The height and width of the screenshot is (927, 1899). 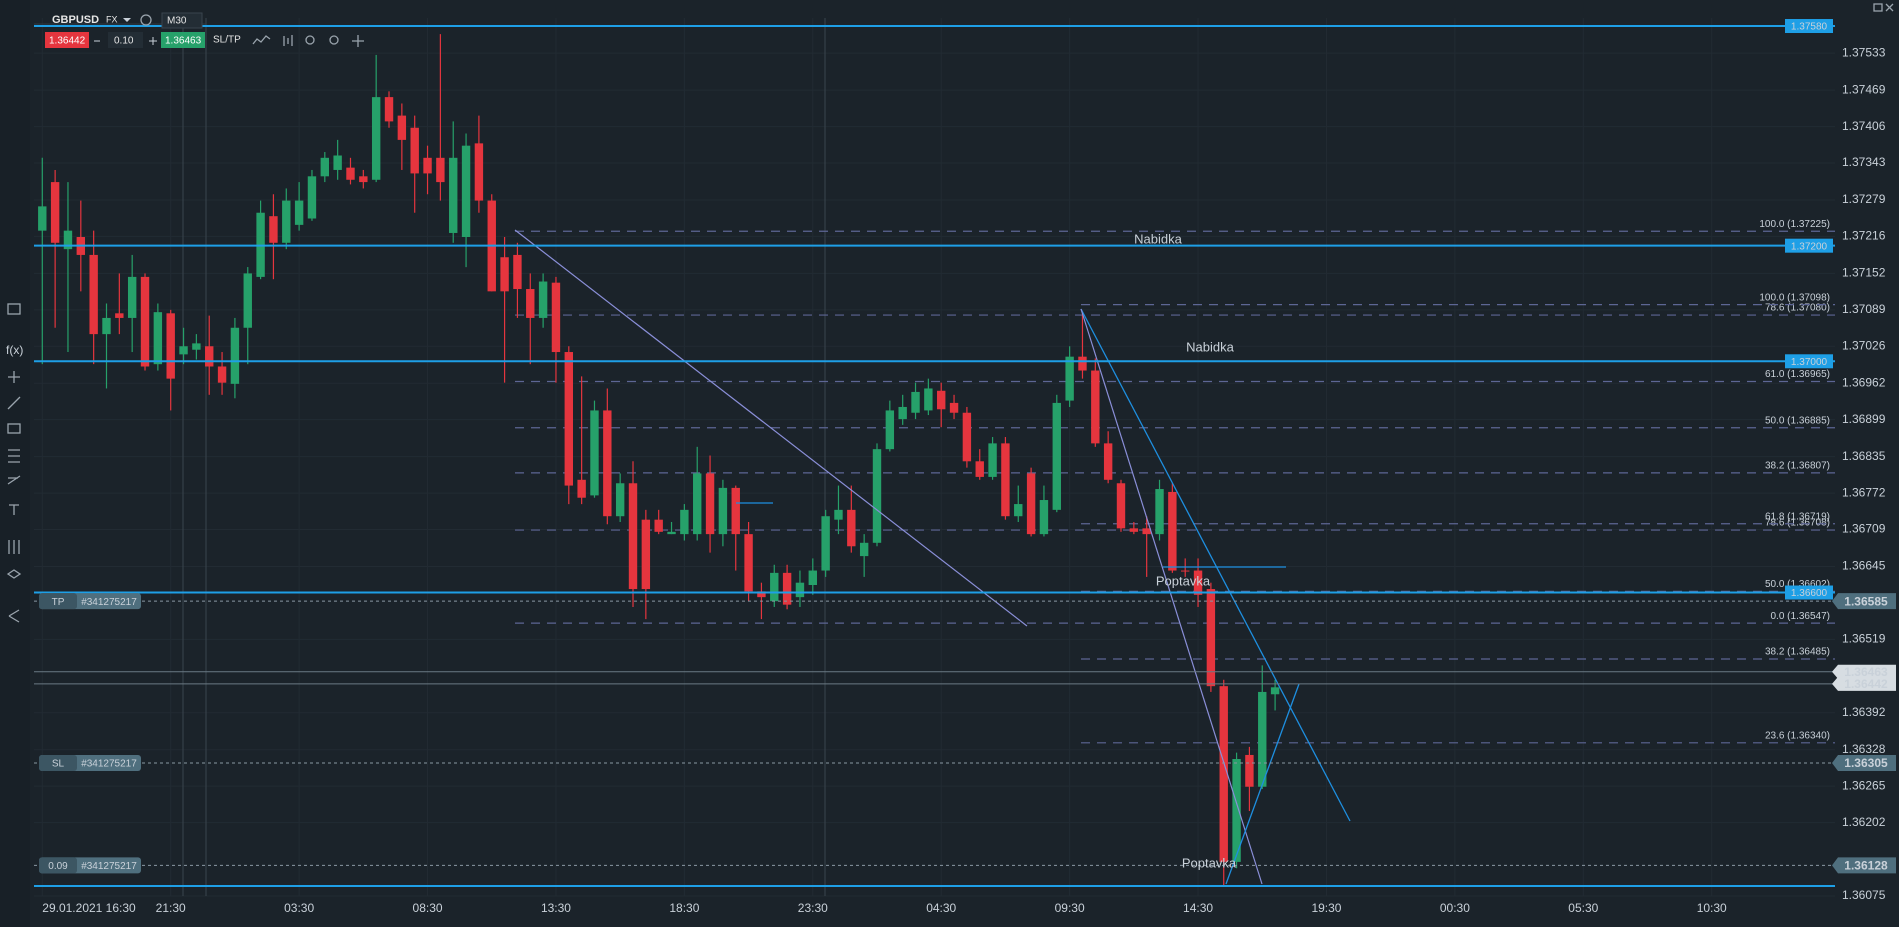 What do you see at coordinates (358, 41) in the screenshot?
I see `crosshair` at bounding box center [358, 41].